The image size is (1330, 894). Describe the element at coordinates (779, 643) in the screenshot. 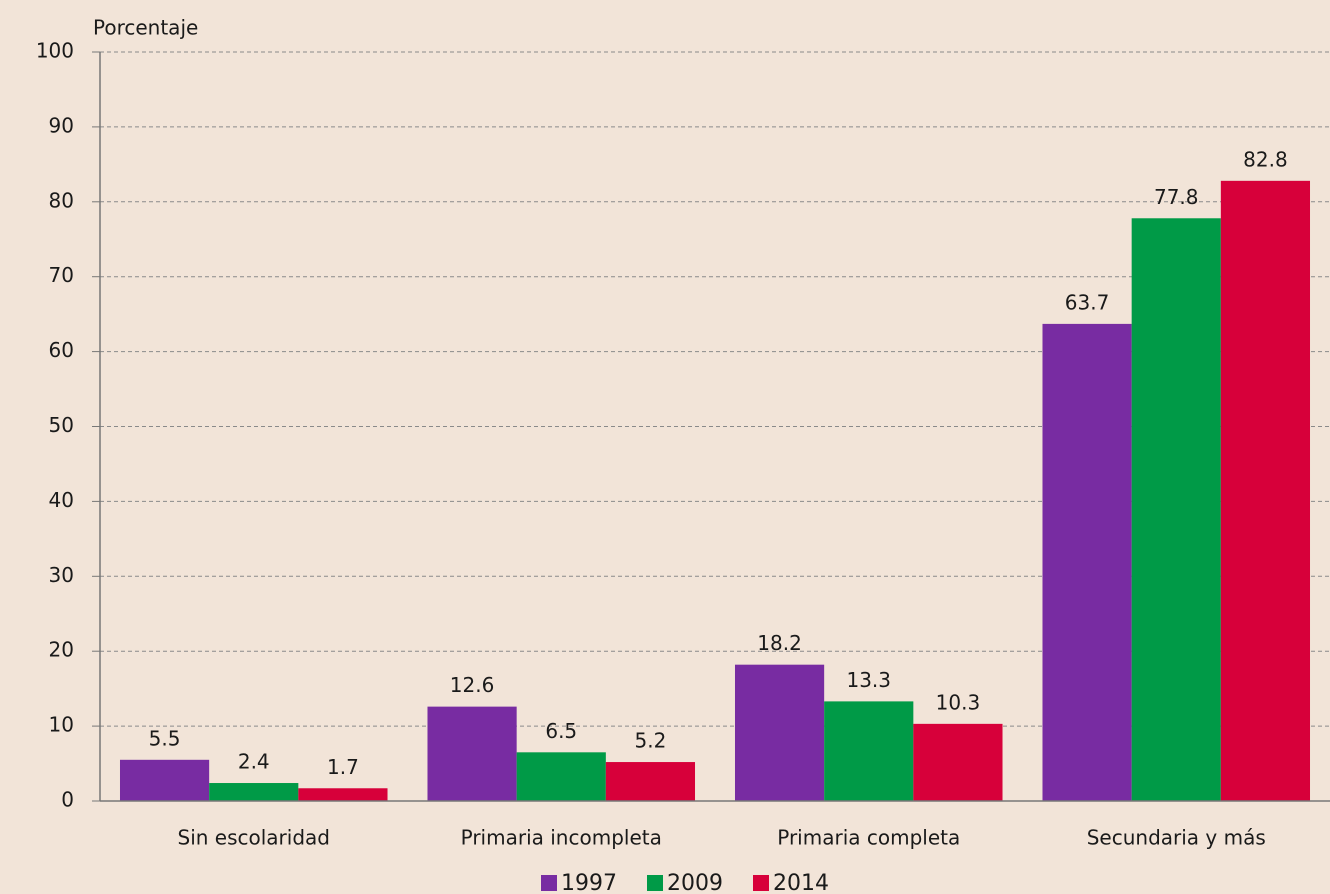

I see `value-label: 18.2` at that location.